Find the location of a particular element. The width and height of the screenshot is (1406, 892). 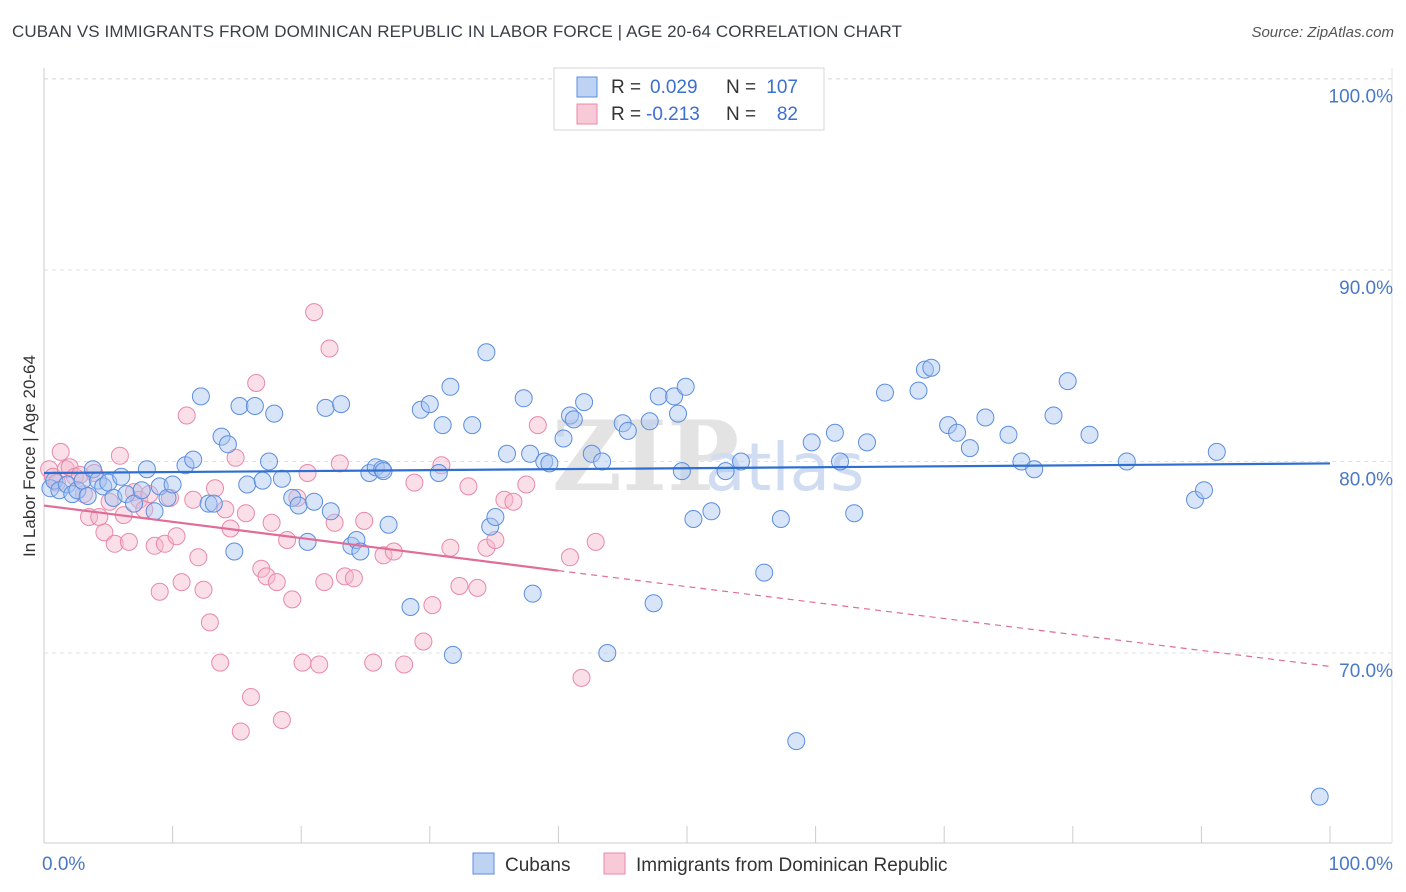

legend-r-value-2: -0.213 is located at coordinates (673, 114).